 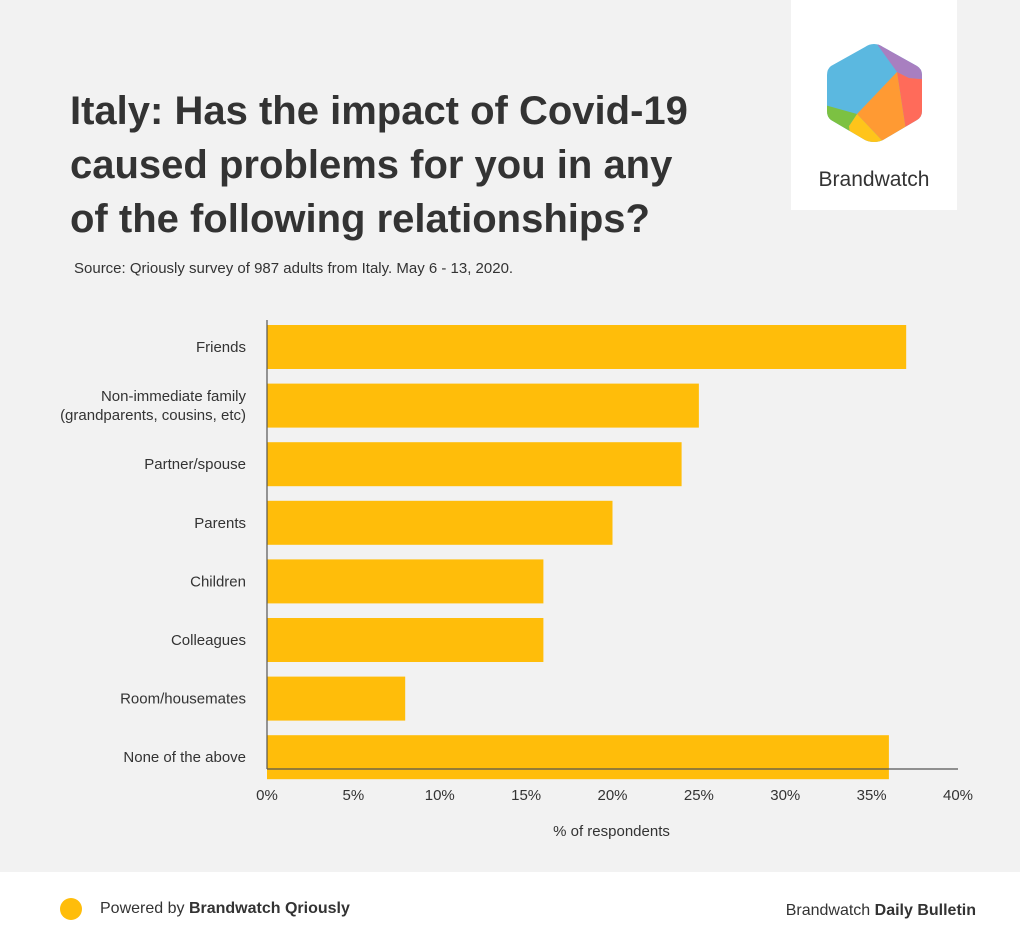 I want to click on daily-bulletin: Brandwatch Daily Bulletin, so click(x=881, y=911).